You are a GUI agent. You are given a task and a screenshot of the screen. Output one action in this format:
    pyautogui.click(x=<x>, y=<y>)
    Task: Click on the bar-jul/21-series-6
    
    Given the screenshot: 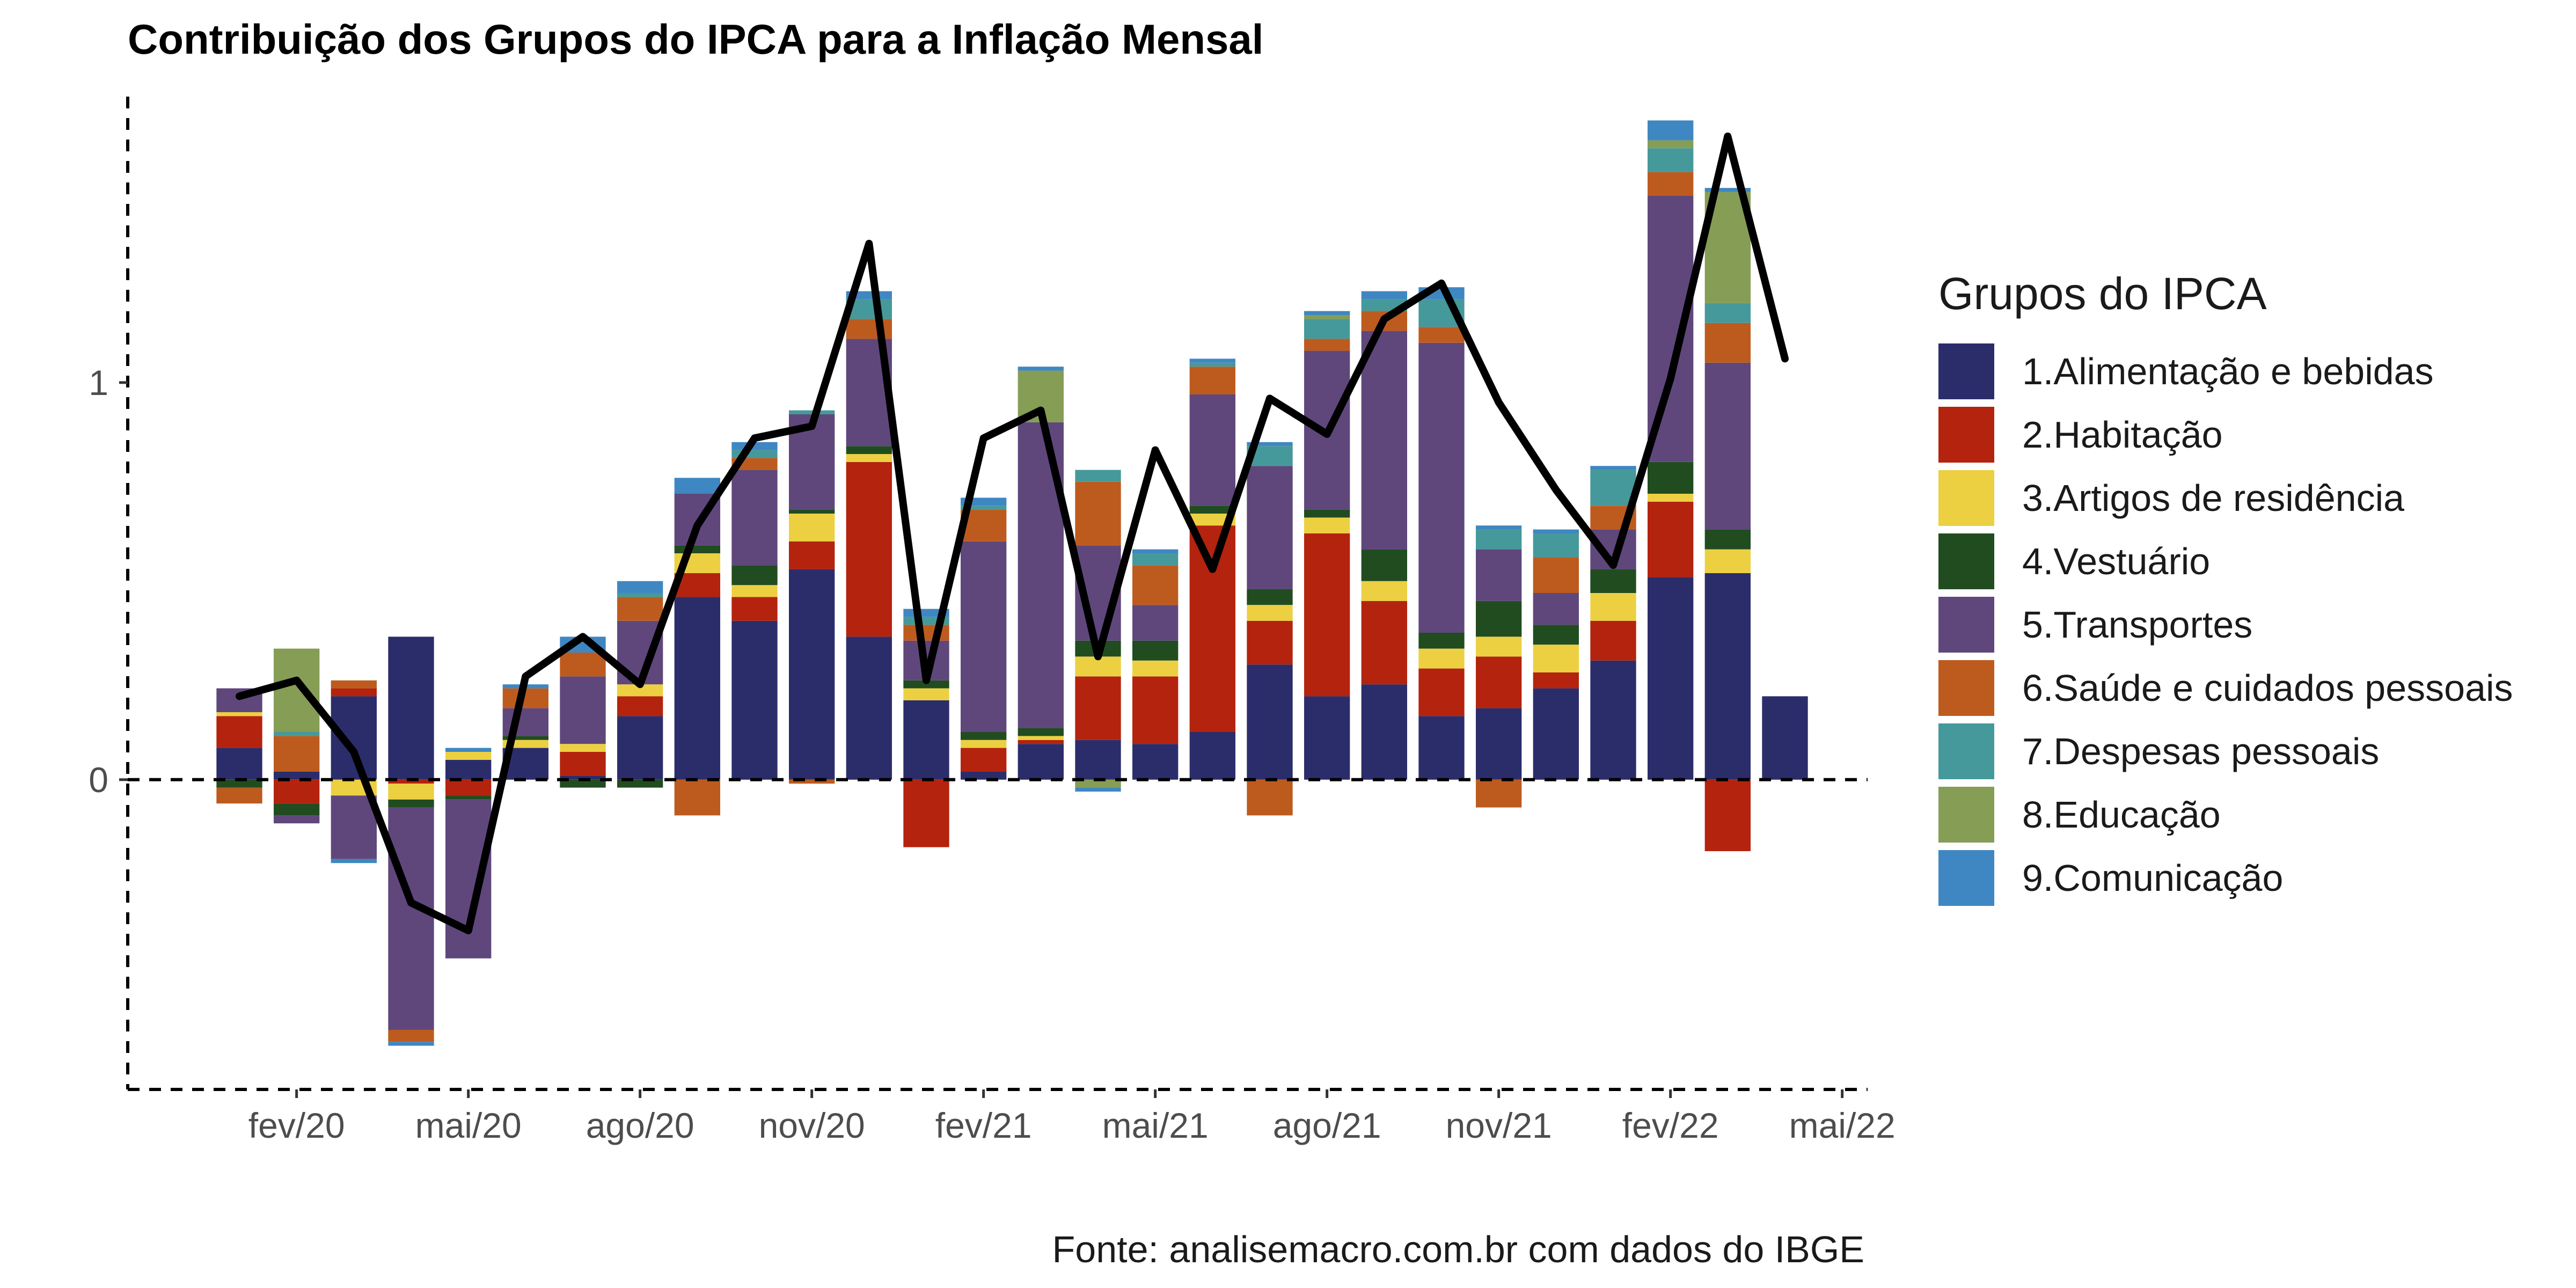 What is the action you would take?
    pyautogui.click(x=1270, y=797)
    